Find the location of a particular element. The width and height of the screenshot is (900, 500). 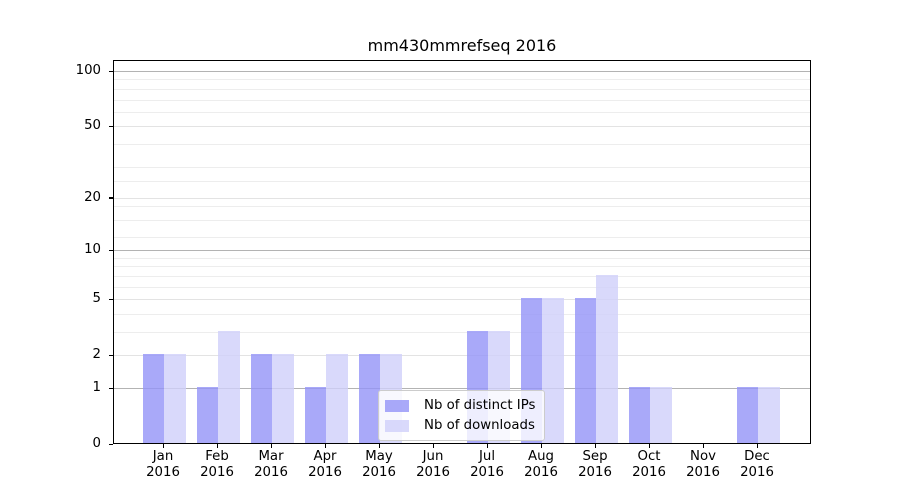

x-tick-label: Jun 2016 is located at coordinates (433, 465).